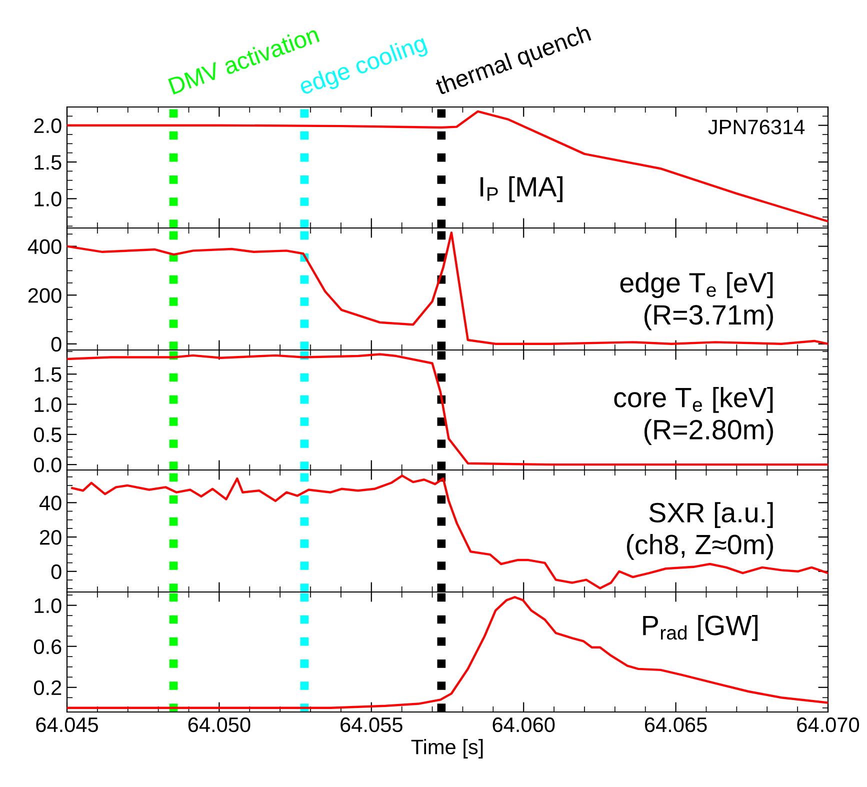 This screenshot has height=787, width=867. What do you see at coordinates (48, 688) in the screenshot?
I see `y-tick-label: 0.2` at bounding box center [48, 688].